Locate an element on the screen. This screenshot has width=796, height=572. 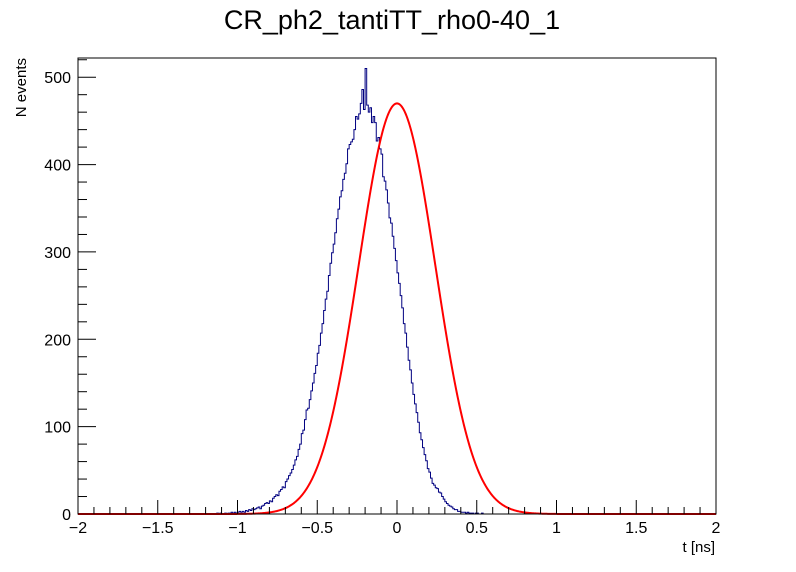
chart-title: CR_ph2_tantiTT_rho0-40_1 is located at coordinates (392, 20).